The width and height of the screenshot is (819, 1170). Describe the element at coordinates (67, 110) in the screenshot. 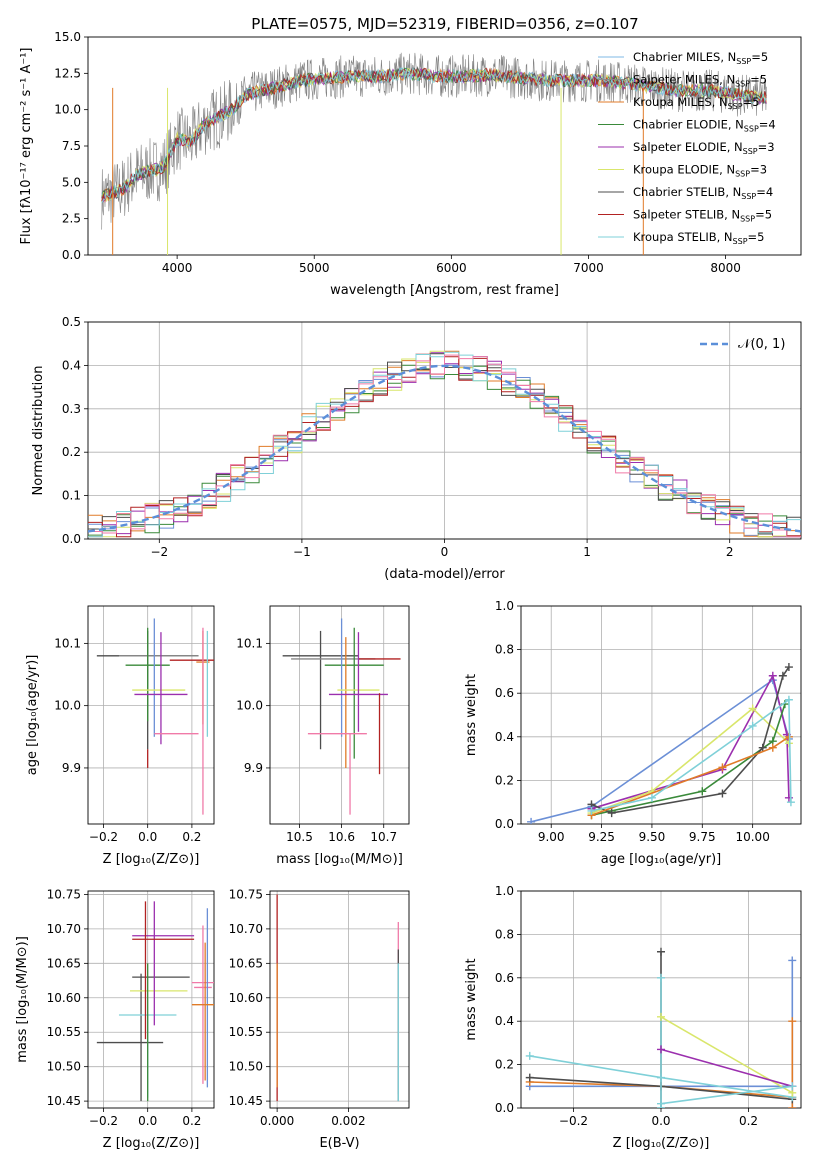

I see `y-tick-label: 10.0` at that location.